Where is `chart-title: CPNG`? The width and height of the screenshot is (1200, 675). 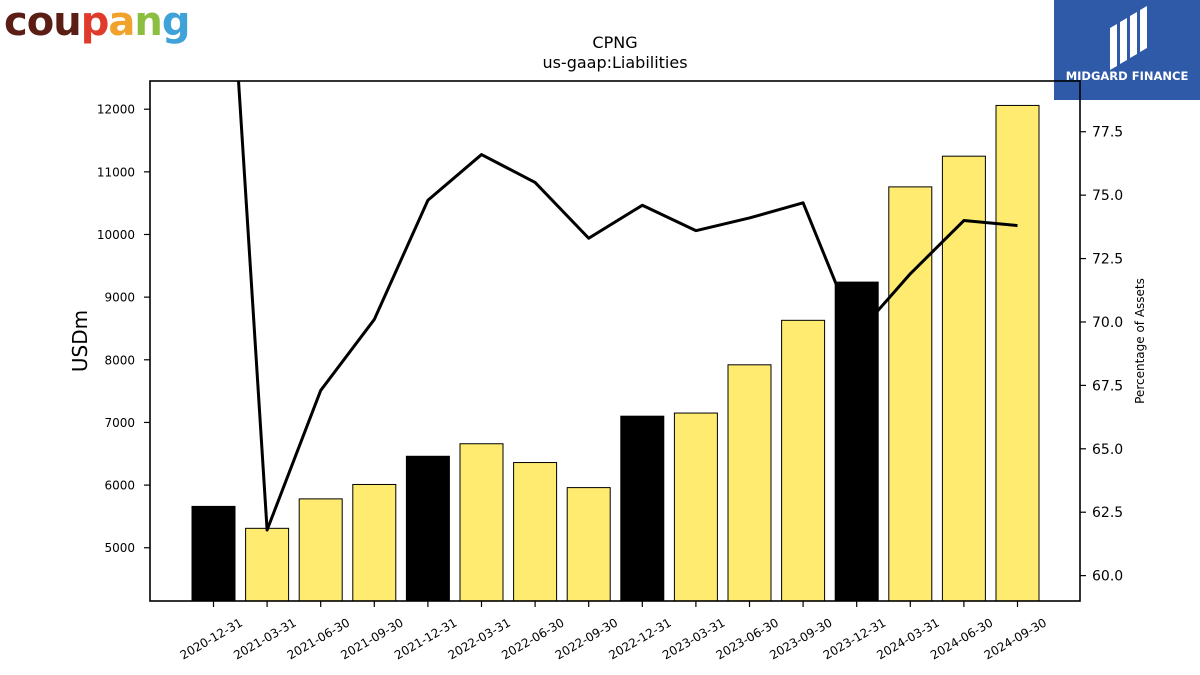 chart-title: CPNG is located at coordinates (614, 42).